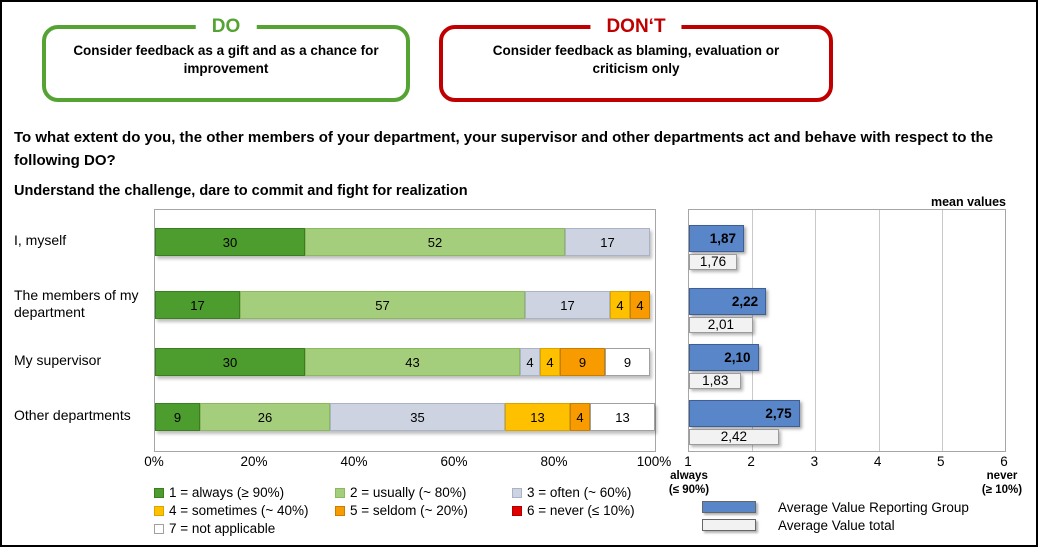 The height and width of the screenshot is (547, 1038). What do you see at coordinates (579, 492) in the screenshot?
I see `legend-label: 3 = often (~ 60%)` at bounding box center [579, 492].